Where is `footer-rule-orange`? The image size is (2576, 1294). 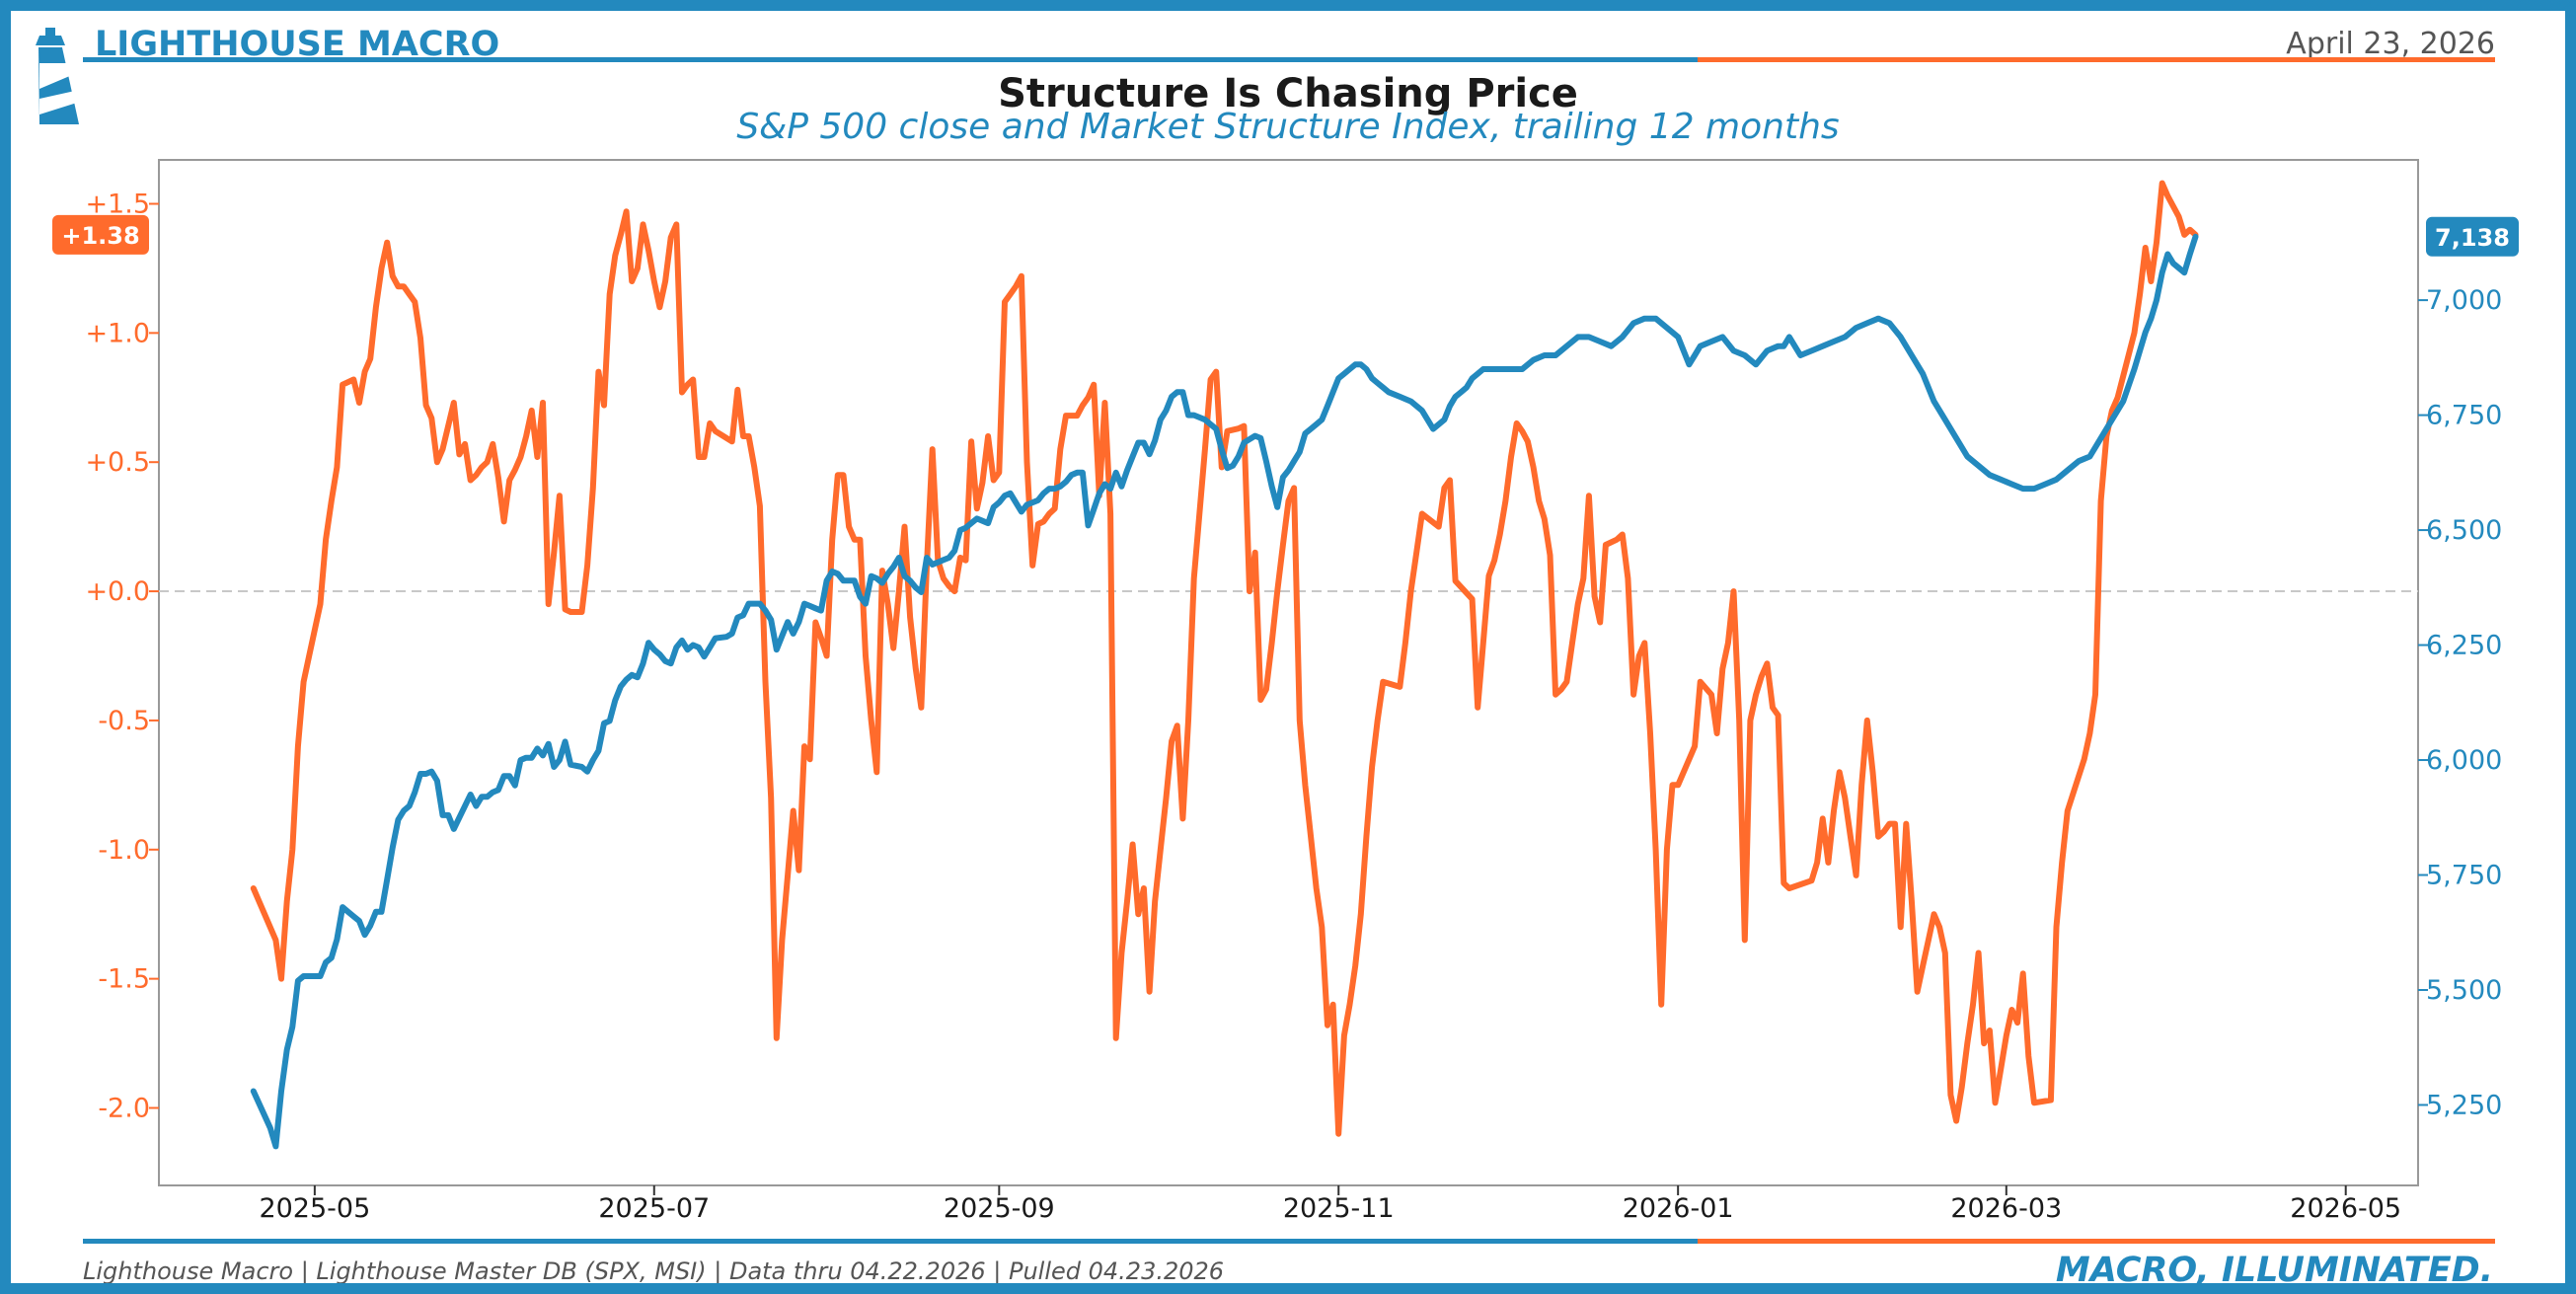 footer-rule-orange is located at coordinates (2096, 1242).